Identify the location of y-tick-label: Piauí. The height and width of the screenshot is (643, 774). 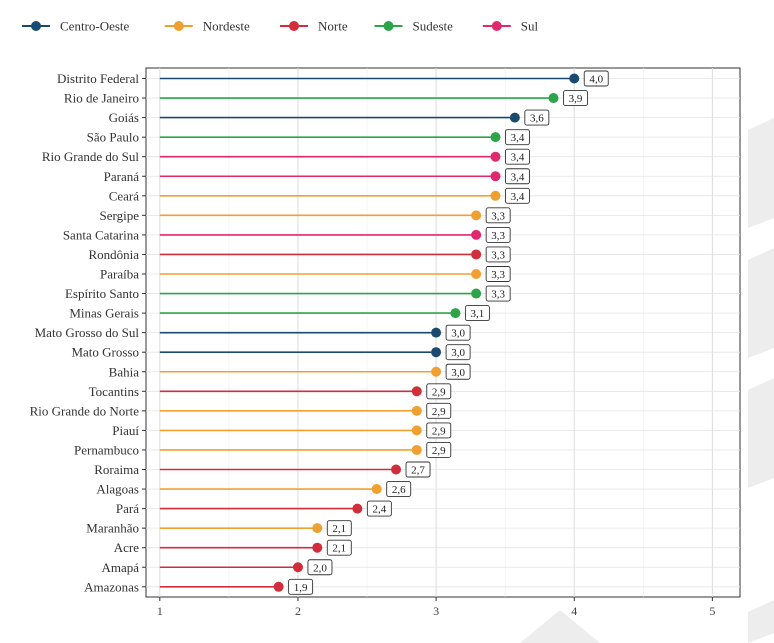
(125, 430).